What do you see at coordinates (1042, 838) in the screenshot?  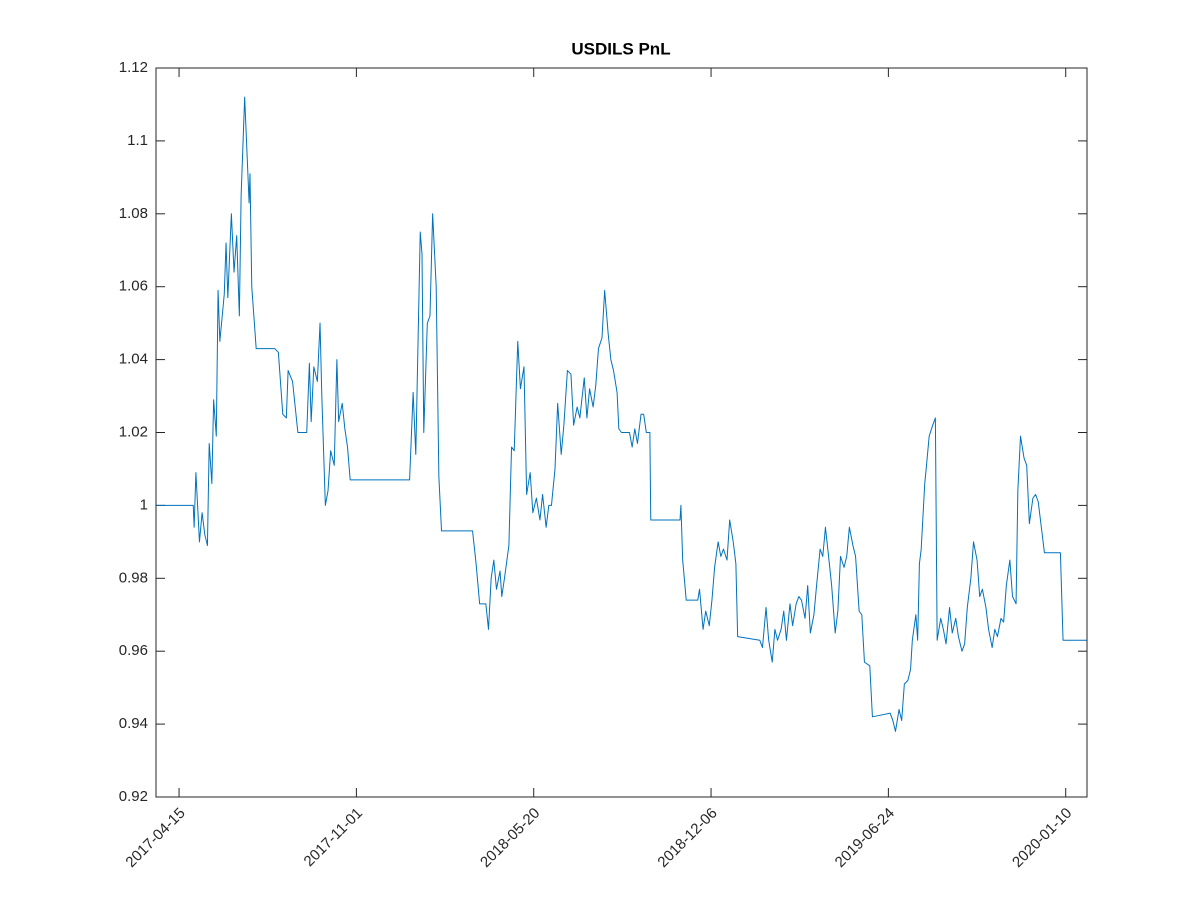 I see `x-tick-label: 2020-01-10` at bounding box center [1042, 838].